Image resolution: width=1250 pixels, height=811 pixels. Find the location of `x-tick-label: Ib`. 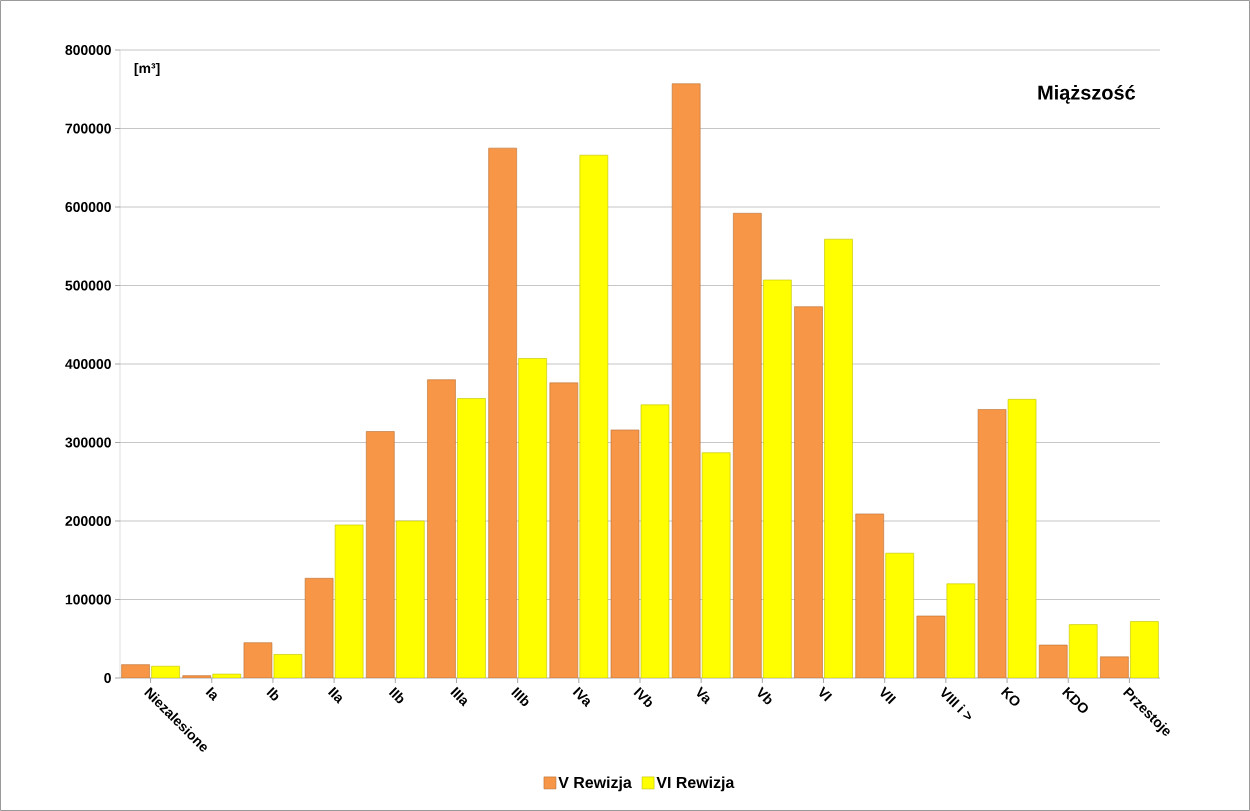

x-tick-label: Ib is located at coordinates (272, 694).